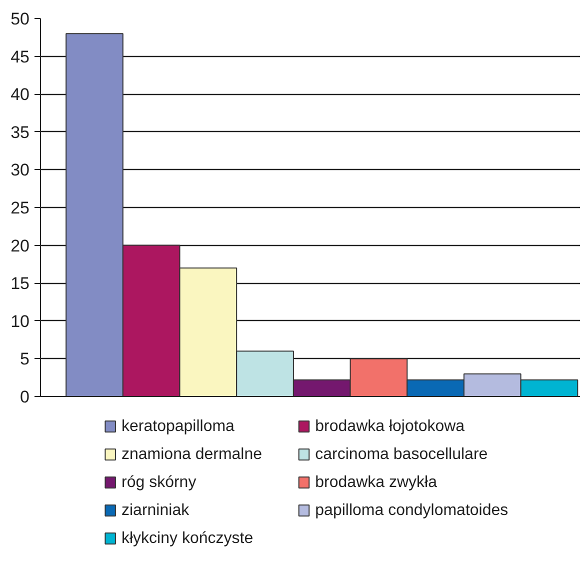 Image resolution: width=585 pixels, height=564 pixels. What do you see at coordinates (188, 538) in the screenshot?
I see `legend-label: kłykciny kończyste` at bounding box center [188, 538].